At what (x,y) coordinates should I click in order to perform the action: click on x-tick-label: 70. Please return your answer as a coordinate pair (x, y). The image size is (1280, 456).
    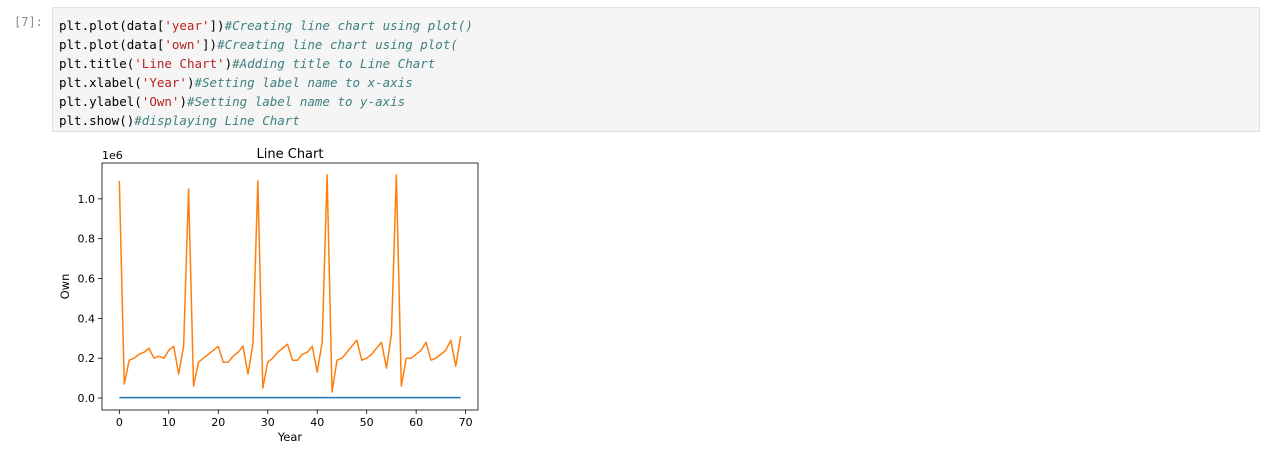
    Looking at the image, I should click on (466, 422).